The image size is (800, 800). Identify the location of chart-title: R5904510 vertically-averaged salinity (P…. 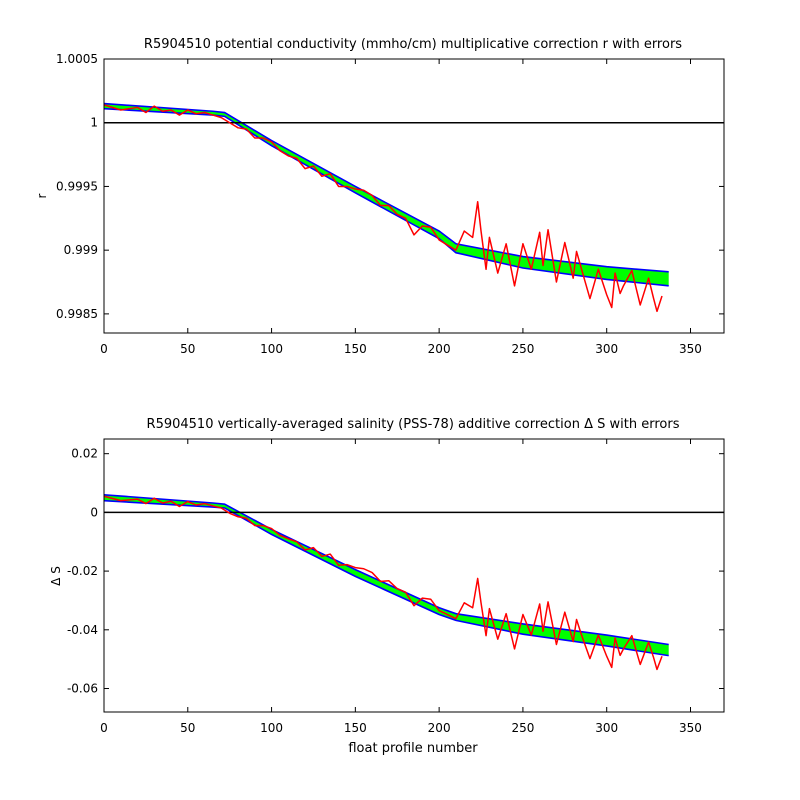
(413, 424).